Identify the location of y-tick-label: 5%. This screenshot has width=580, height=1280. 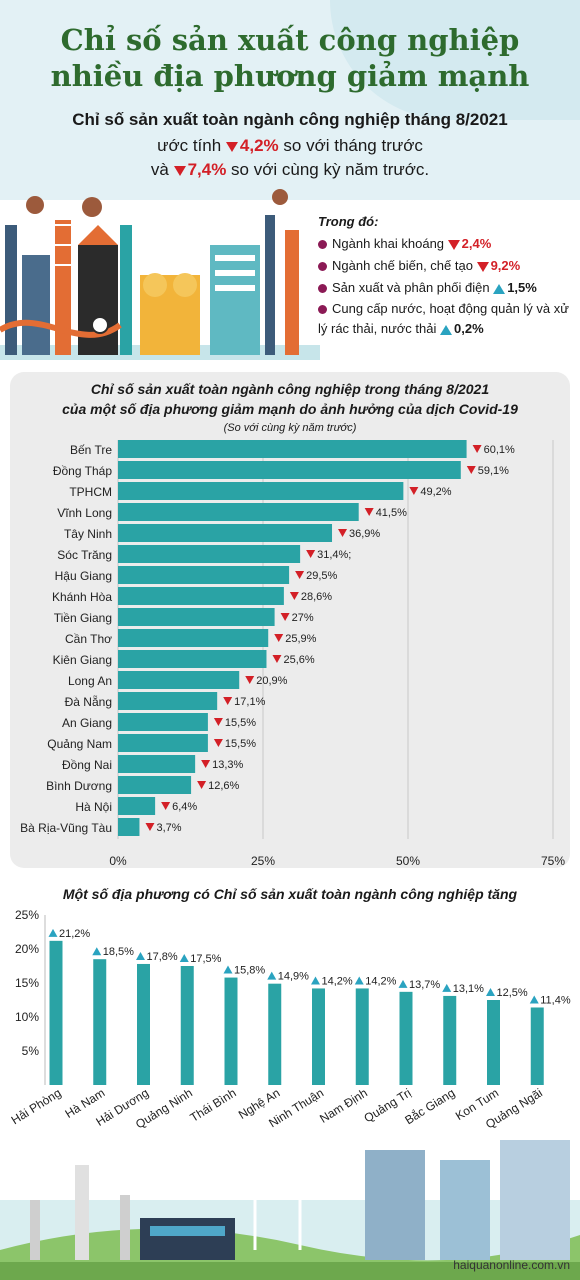
(31, 1051).